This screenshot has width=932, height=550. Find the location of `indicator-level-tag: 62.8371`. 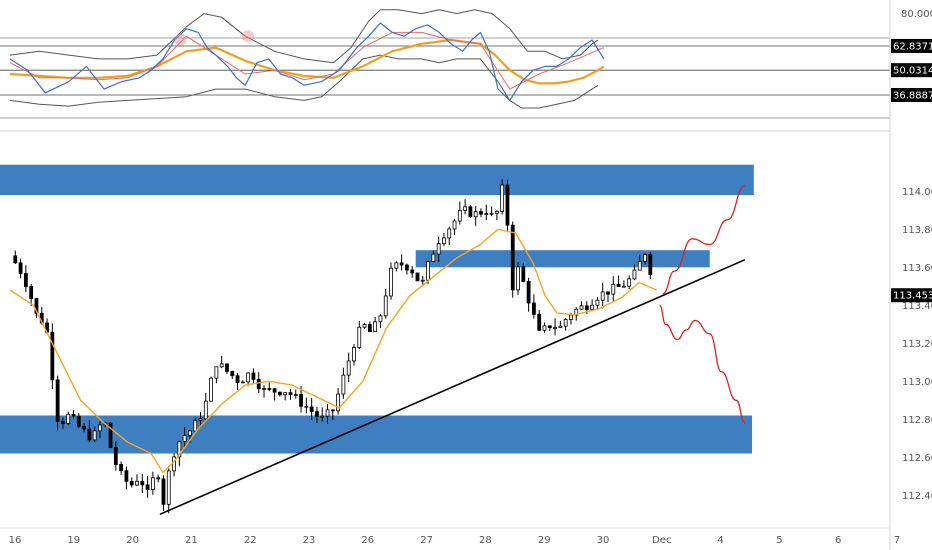

indicator-level-tag: 62.8371 is located at coordinates (912, 46).